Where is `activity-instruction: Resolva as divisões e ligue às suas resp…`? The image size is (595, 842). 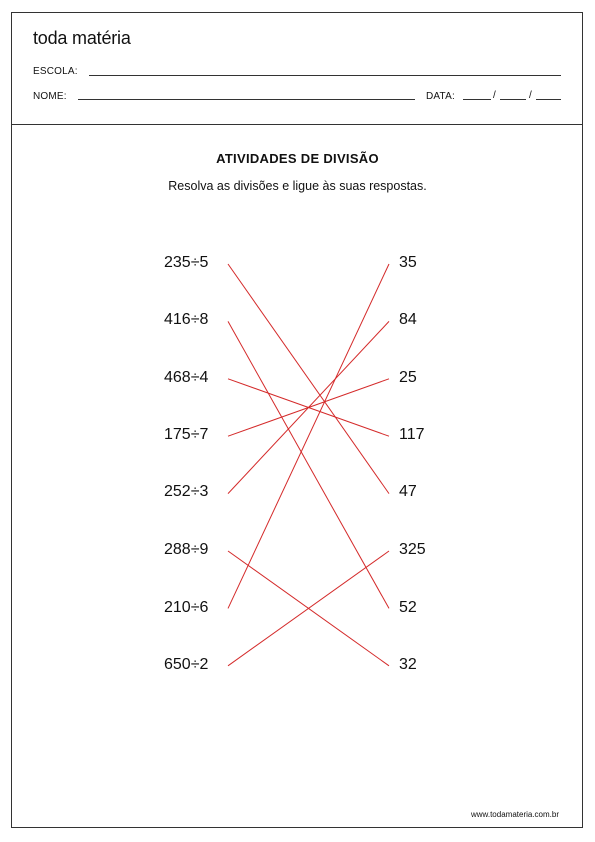 activity-instruction: Resolva as divisões e ligue às suas resp… is located at coordinates (297, 186).